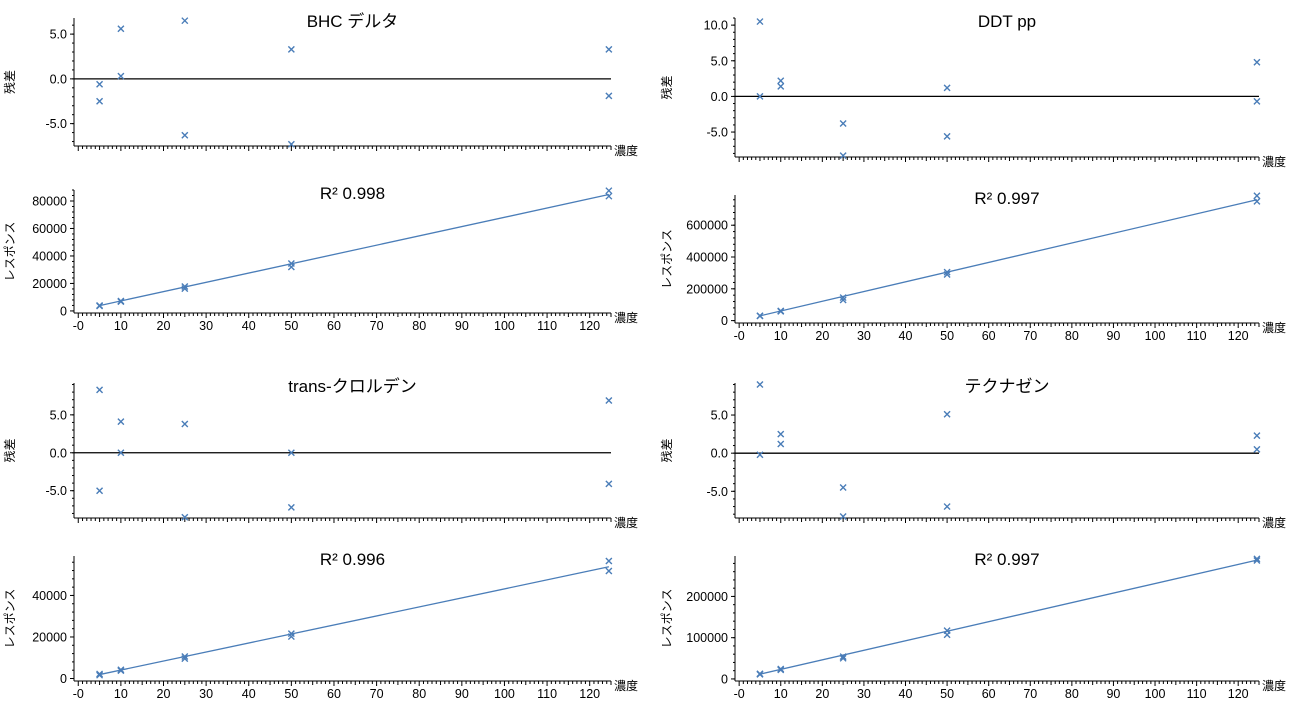  What do you see at coordinates (352, 193) in the screenshot?
I see `chart-title: R² 0.998` at bounding box center [352, 193].